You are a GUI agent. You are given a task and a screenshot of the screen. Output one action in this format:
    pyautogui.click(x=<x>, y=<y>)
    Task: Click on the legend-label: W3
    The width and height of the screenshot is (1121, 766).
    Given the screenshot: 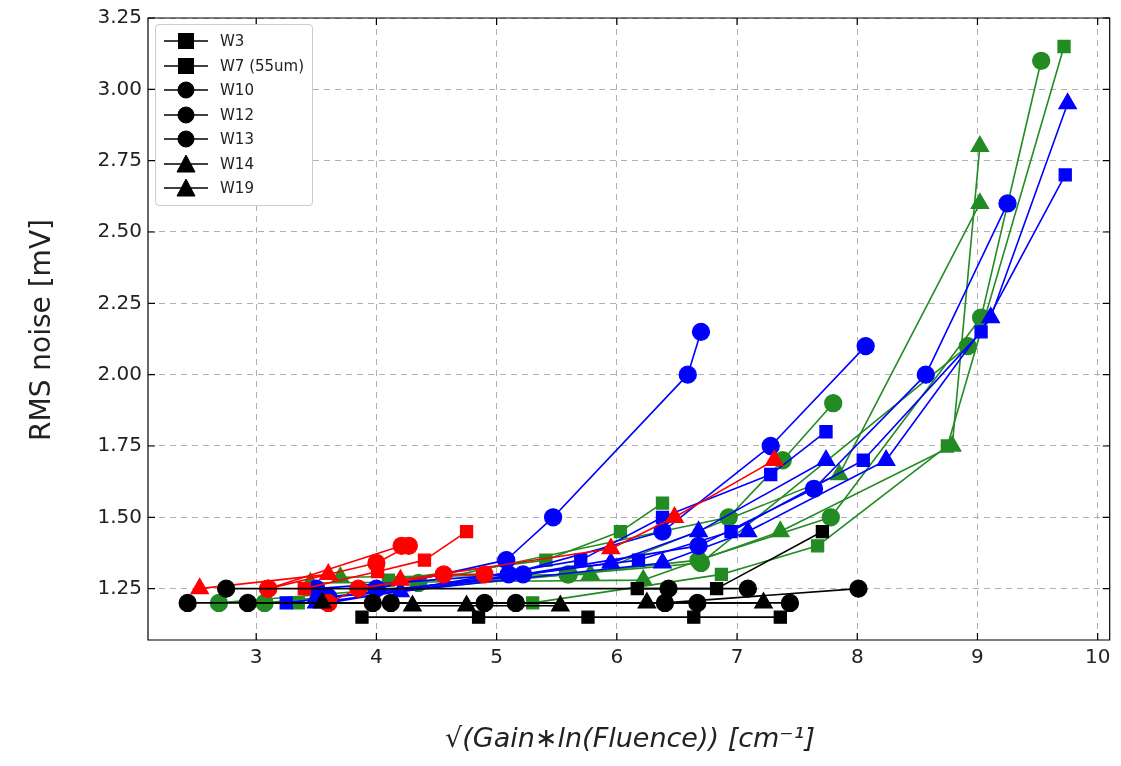 What is the action you would take?
    pyautogui.click(x=232, y=41)
    